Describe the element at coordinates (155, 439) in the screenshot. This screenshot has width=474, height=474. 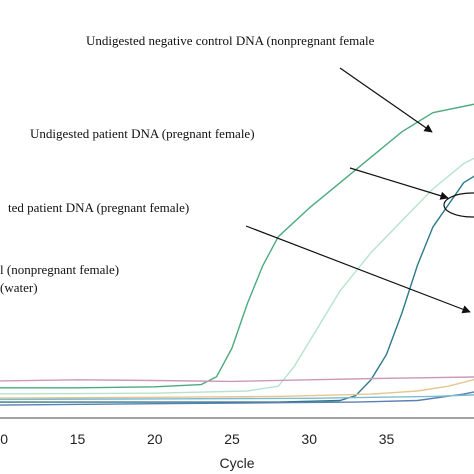
I see `x-tick-label-20: 20` at that location.